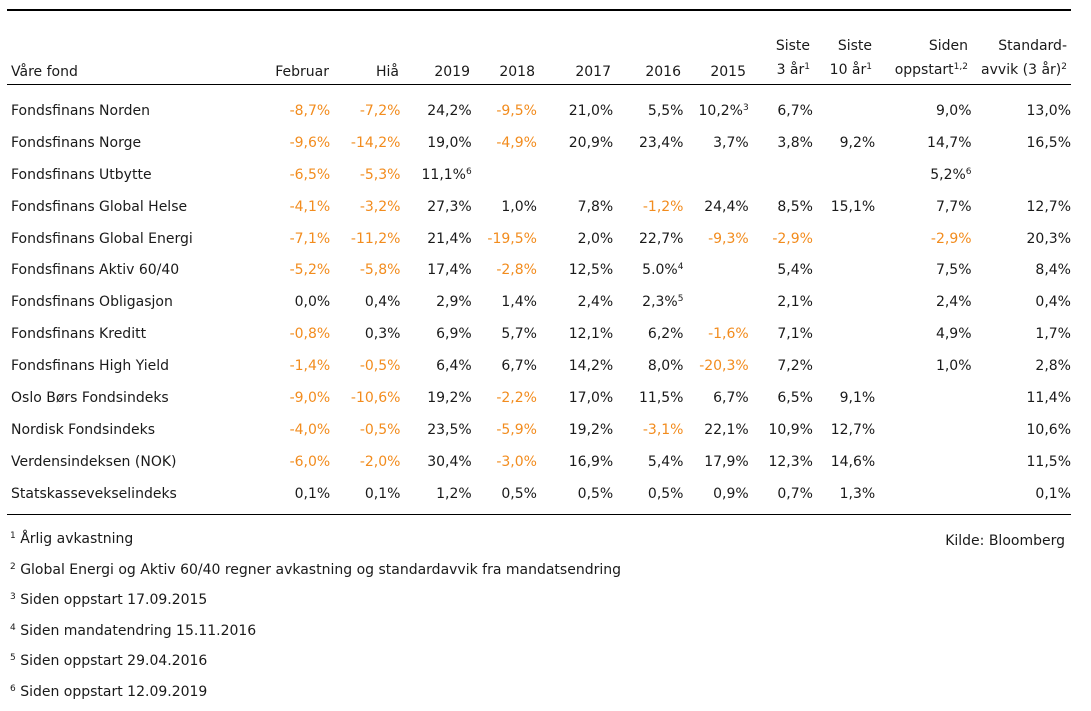 The width and height of the screenshot is (1091, 711). What do you see at coordinates (575, 302) in the screenshot?
I see `return-cell: 2,4%` at bounding box center [575, 302].